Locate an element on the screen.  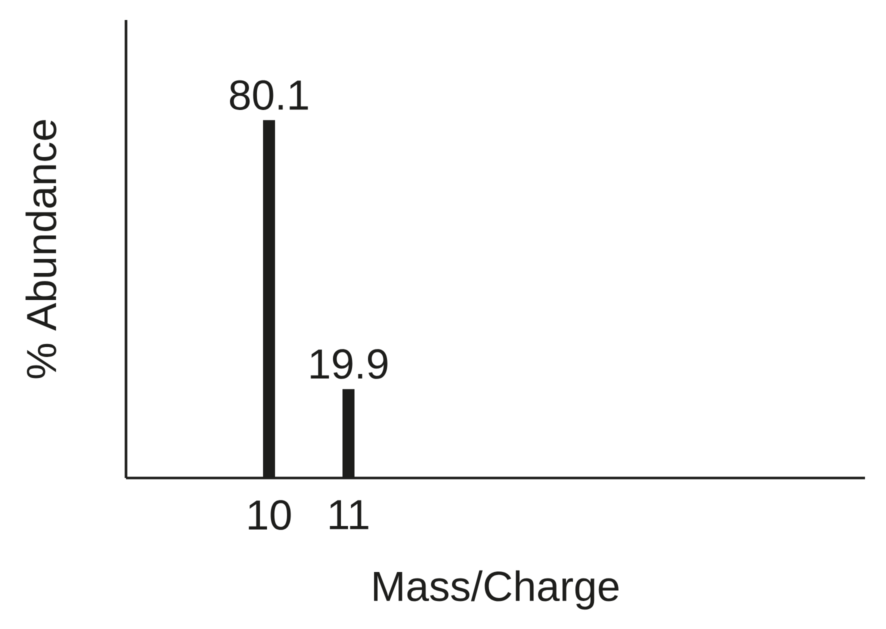
x-axis-title: Mass/Charge is located at coordinates (496, 590).